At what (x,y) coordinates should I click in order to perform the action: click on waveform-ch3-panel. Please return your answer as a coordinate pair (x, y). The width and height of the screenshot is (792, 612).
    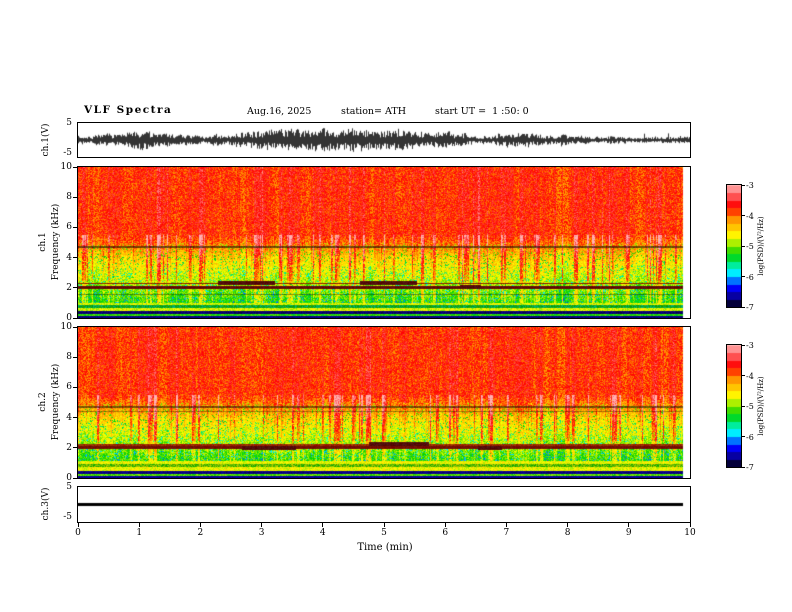
    Looking at the image, I should click on (384, 504).